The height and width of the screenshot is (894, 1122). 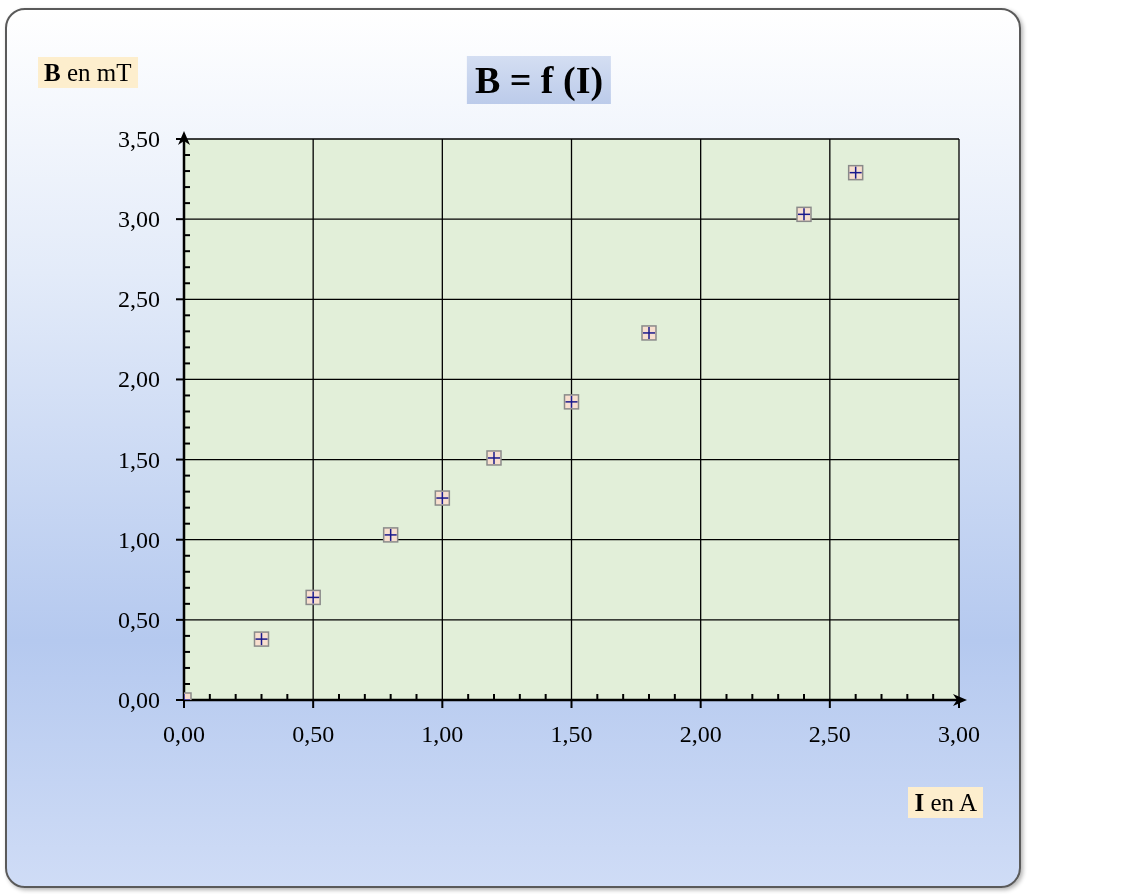 What do you see at coordinates (139, 700) in the screenshot?
I see `y-tick-label: 0,00` at bounding box center [139, 700].